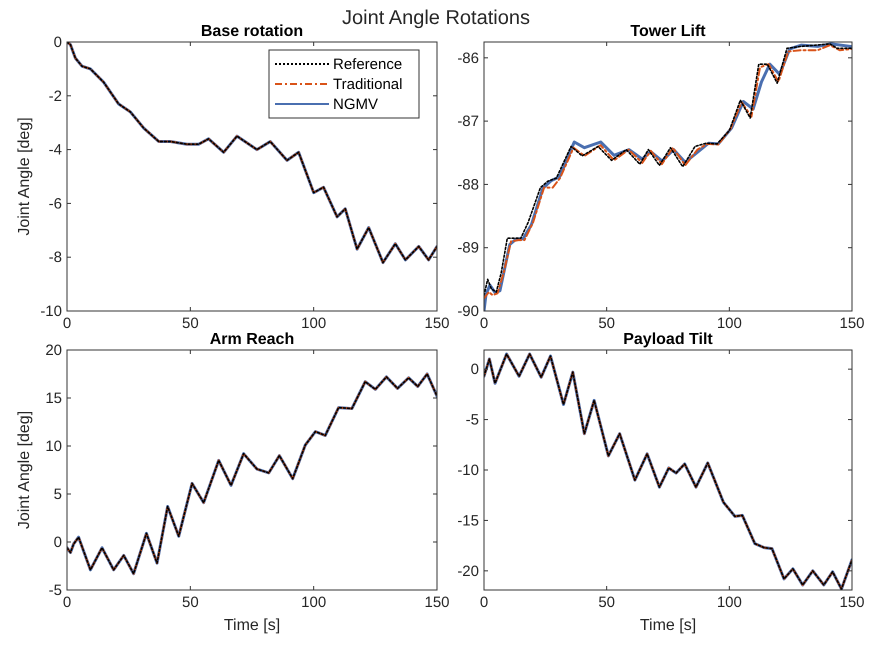 Image resolution: width=872 pixels, height=648 pixels. I want to click on legend-label: NGMV, so click(355, 104).